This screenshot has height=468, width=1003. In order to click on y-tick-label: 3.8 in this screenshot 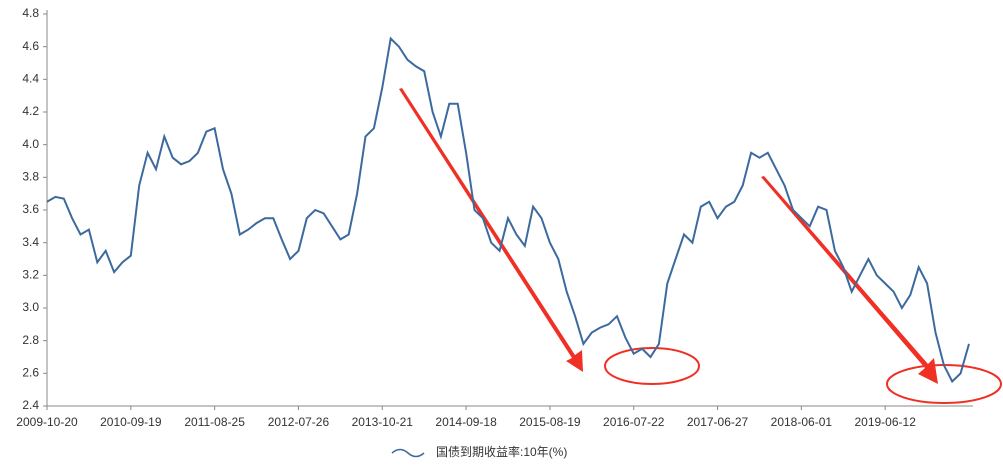, I will do `click(30, 177)`.